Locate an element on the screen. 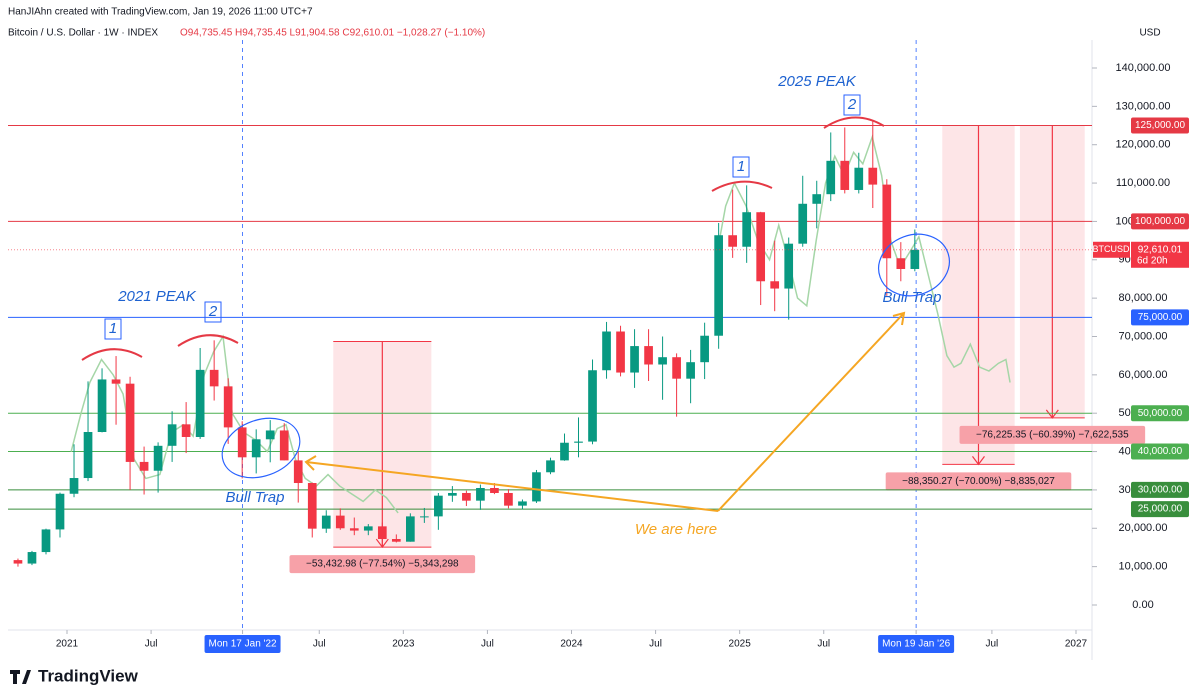 The width and height of the screenshot is (1200, 700). x-tick-label: 2027 is located at coordinates (1076, 644).